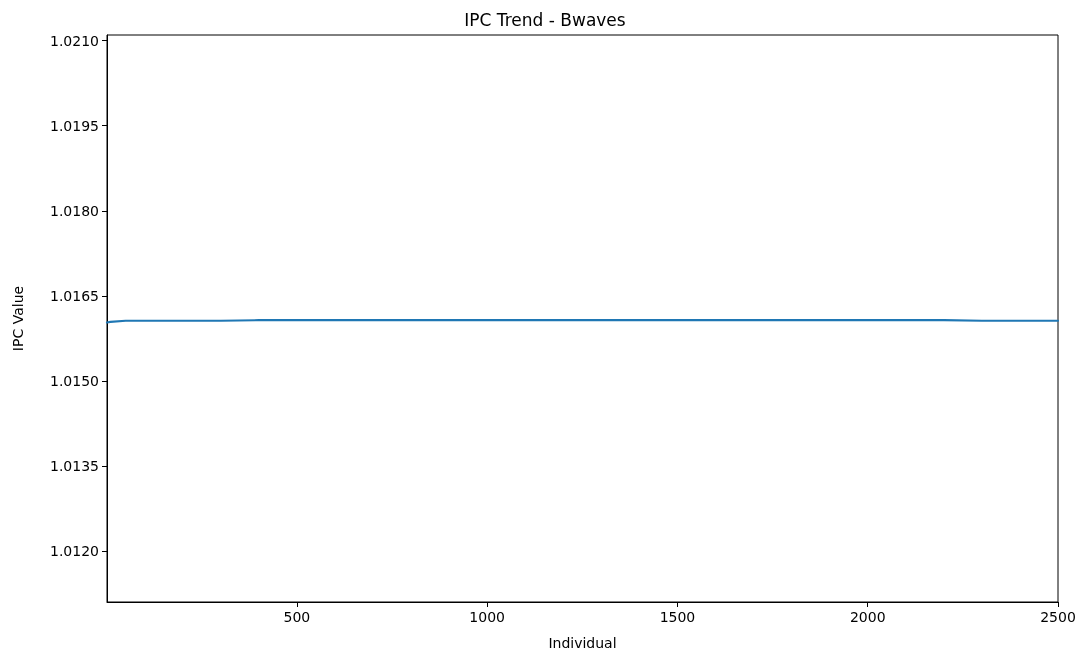 This screenshot has width=1090, height=658. What do you see at coordinates (74, 125) in the screenshot?
I see `y-tick-label: 1.0195` at bounding box center [74, 125].